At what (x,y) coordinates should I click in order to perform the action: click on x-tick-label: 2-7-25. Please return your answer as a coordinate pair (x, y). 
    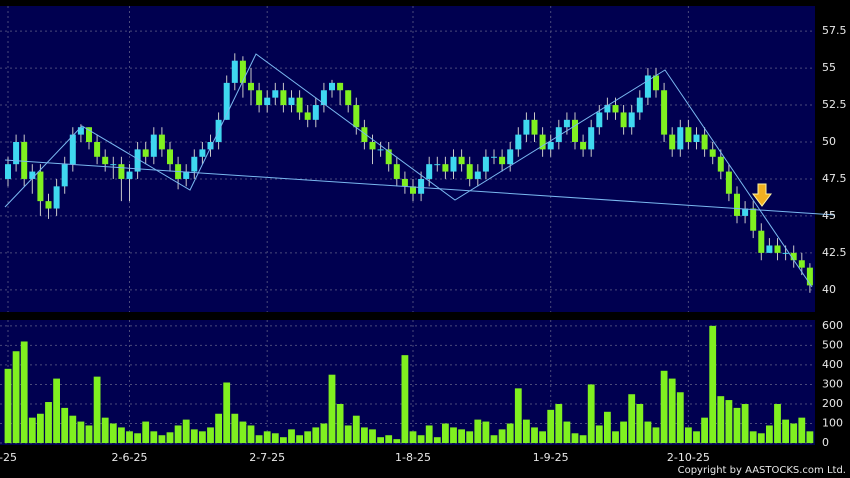
    Looking at the image, I should click on (267, 457).